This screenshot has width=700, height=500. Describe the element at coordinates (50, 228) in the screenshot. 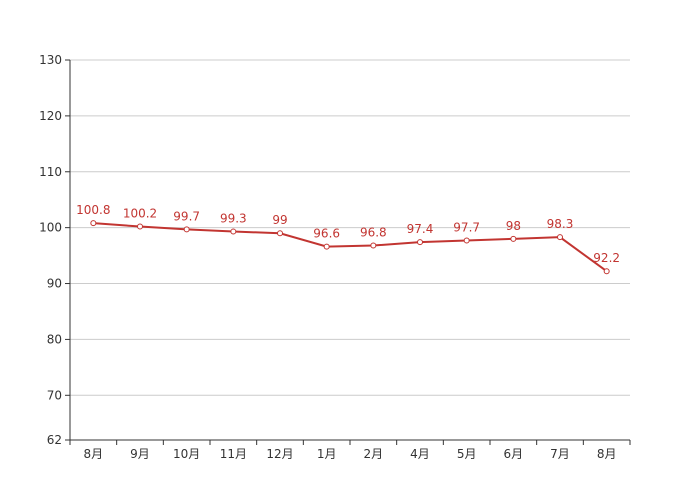

I see `y-tick-label: 100` at that location.